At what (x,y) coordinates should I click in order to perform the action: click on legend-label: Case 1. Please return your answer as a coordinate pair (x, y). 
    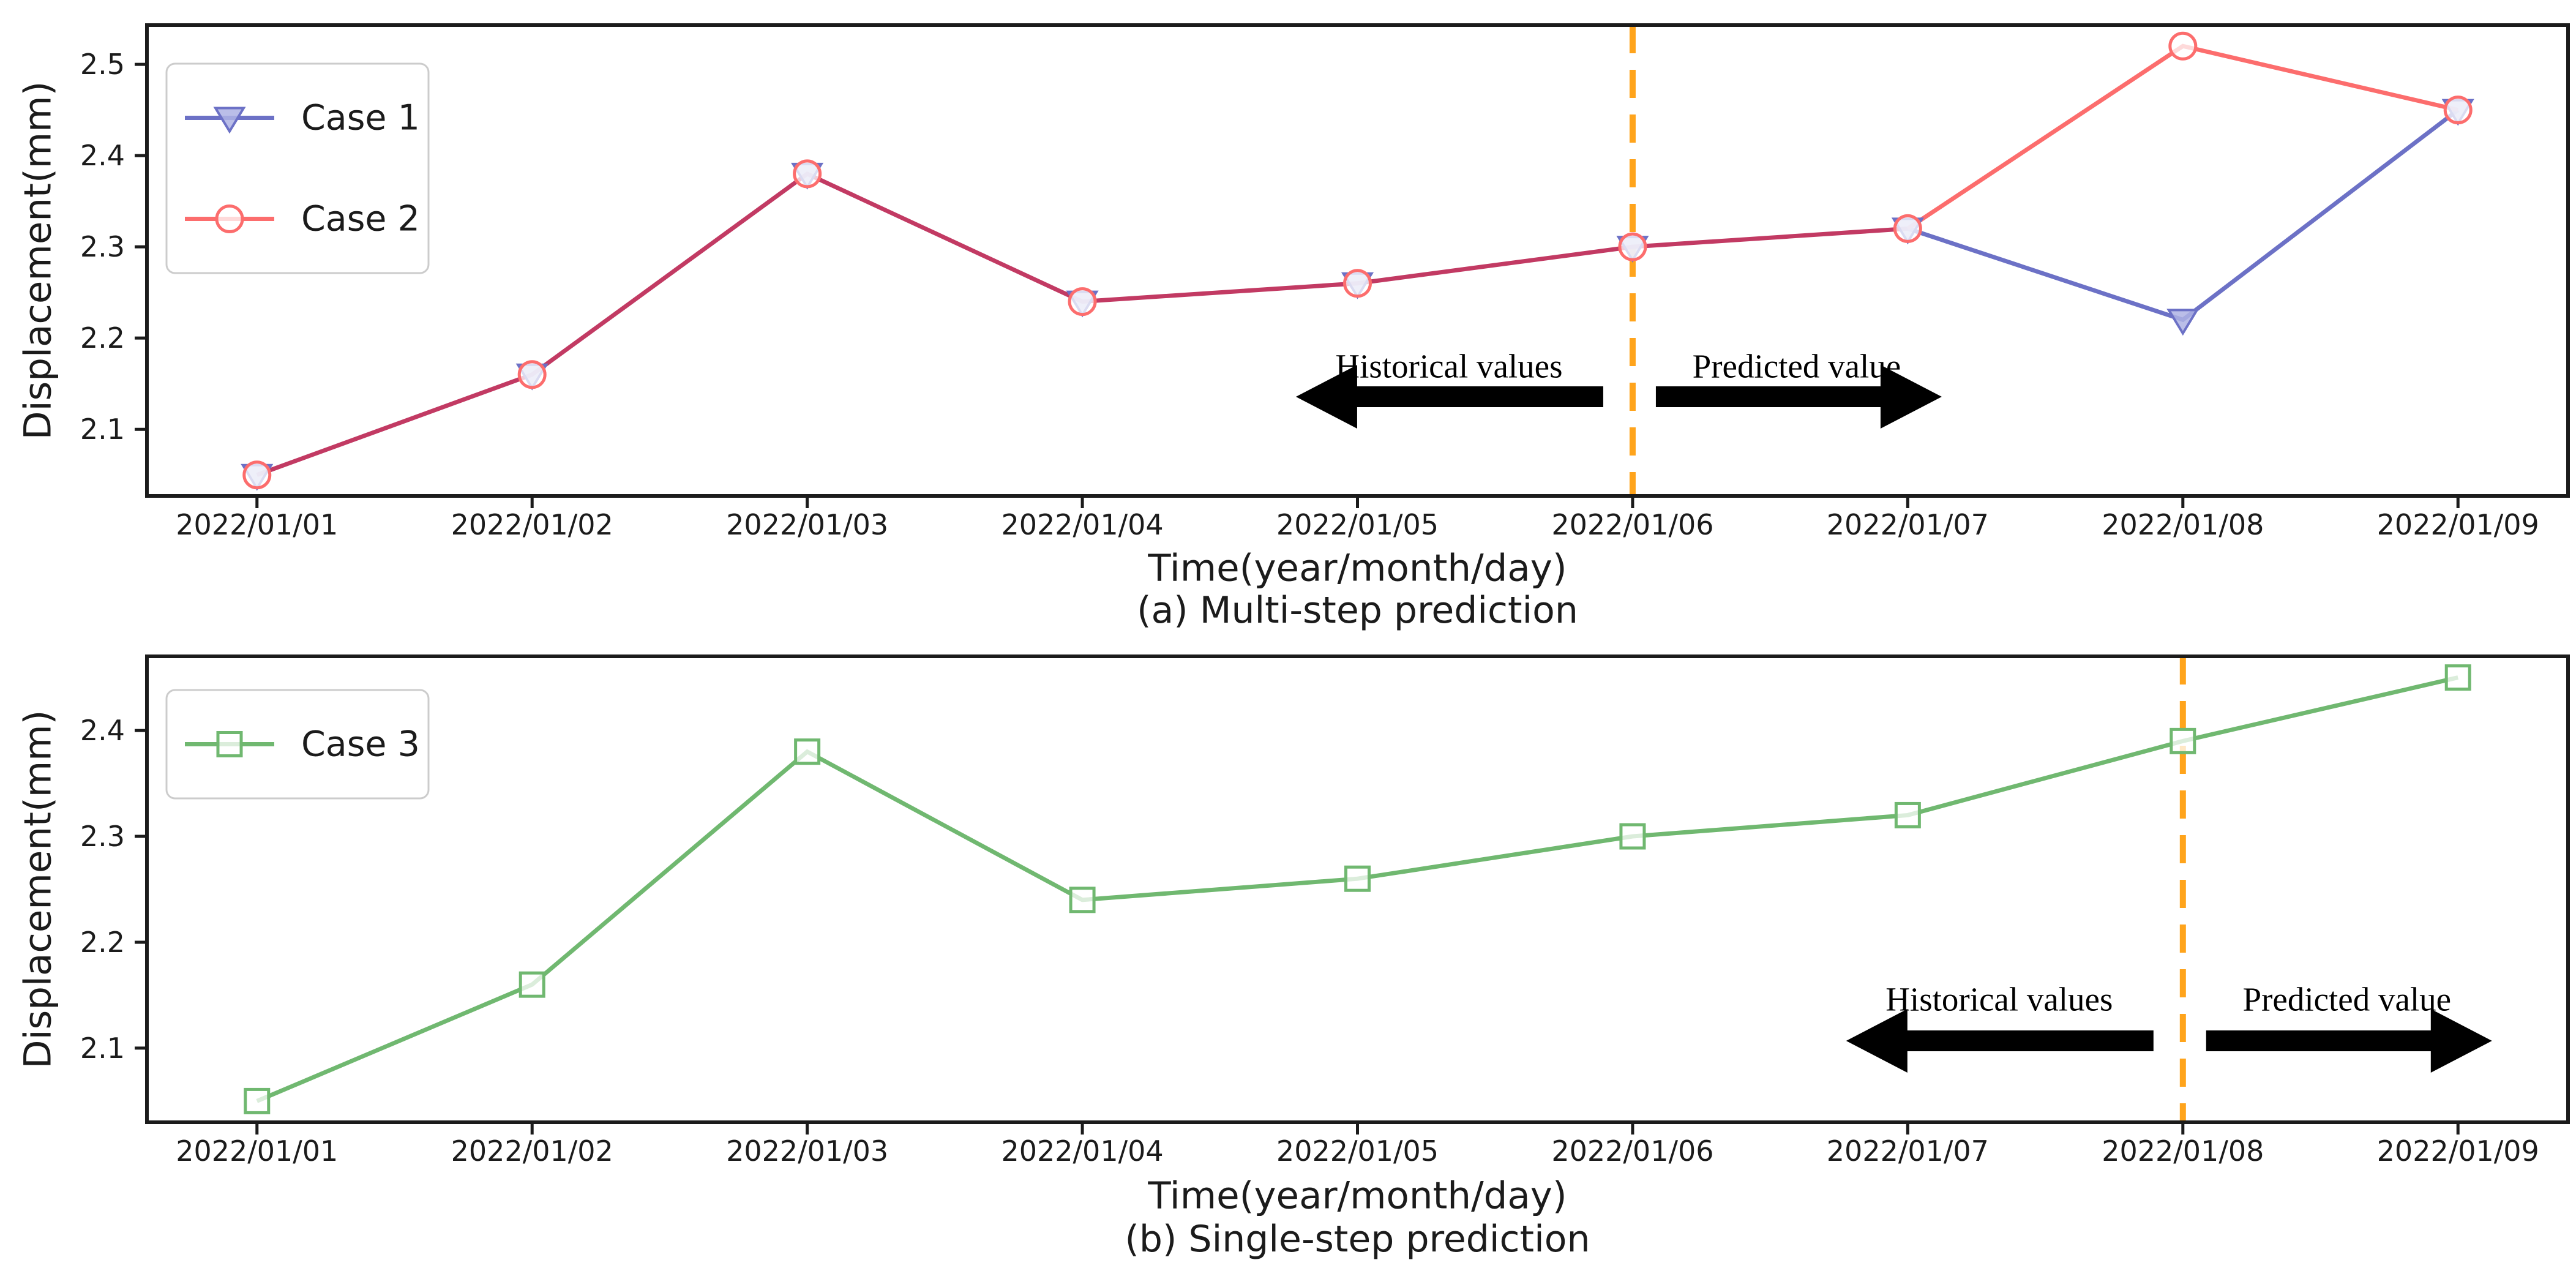
    Looking at the image, I should click on (361, 118).